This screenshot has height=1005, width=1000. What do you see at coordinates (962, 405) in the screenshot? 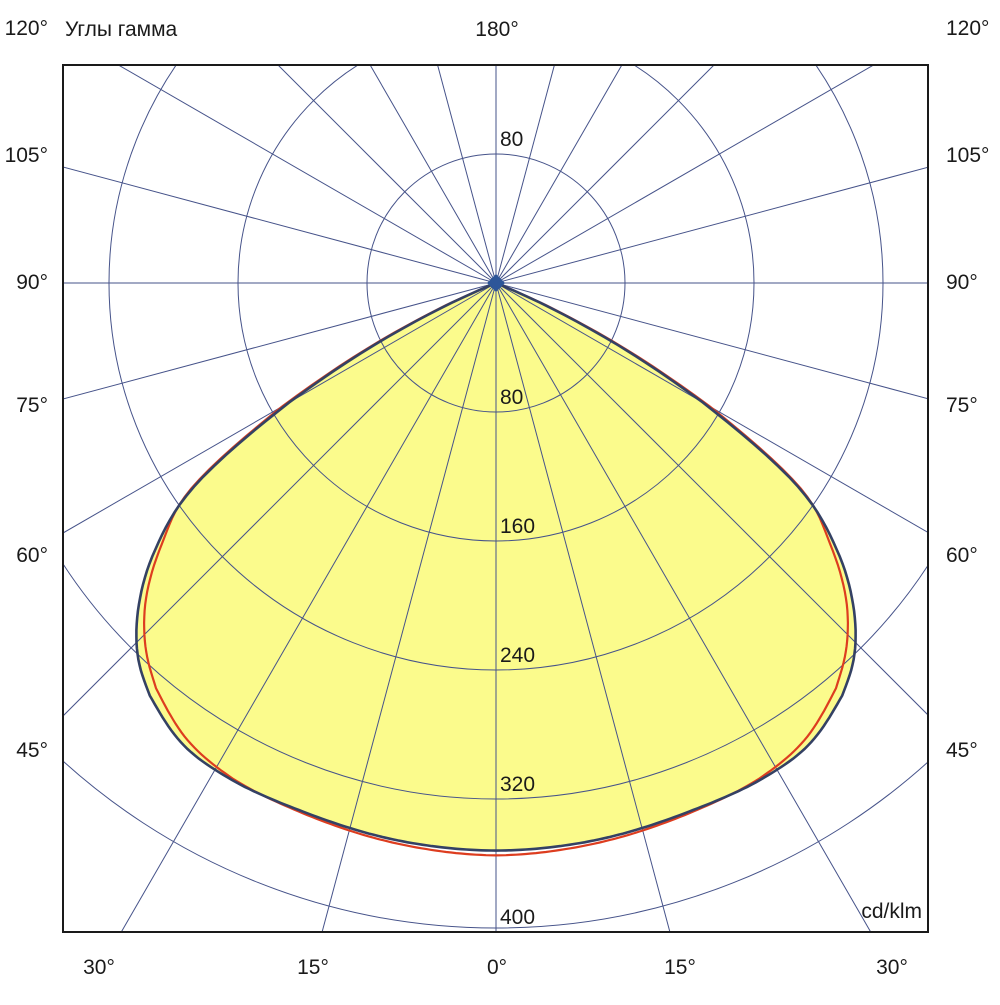
I see `gamma-side-label-right: 75°` at bounding box center [962, 405].